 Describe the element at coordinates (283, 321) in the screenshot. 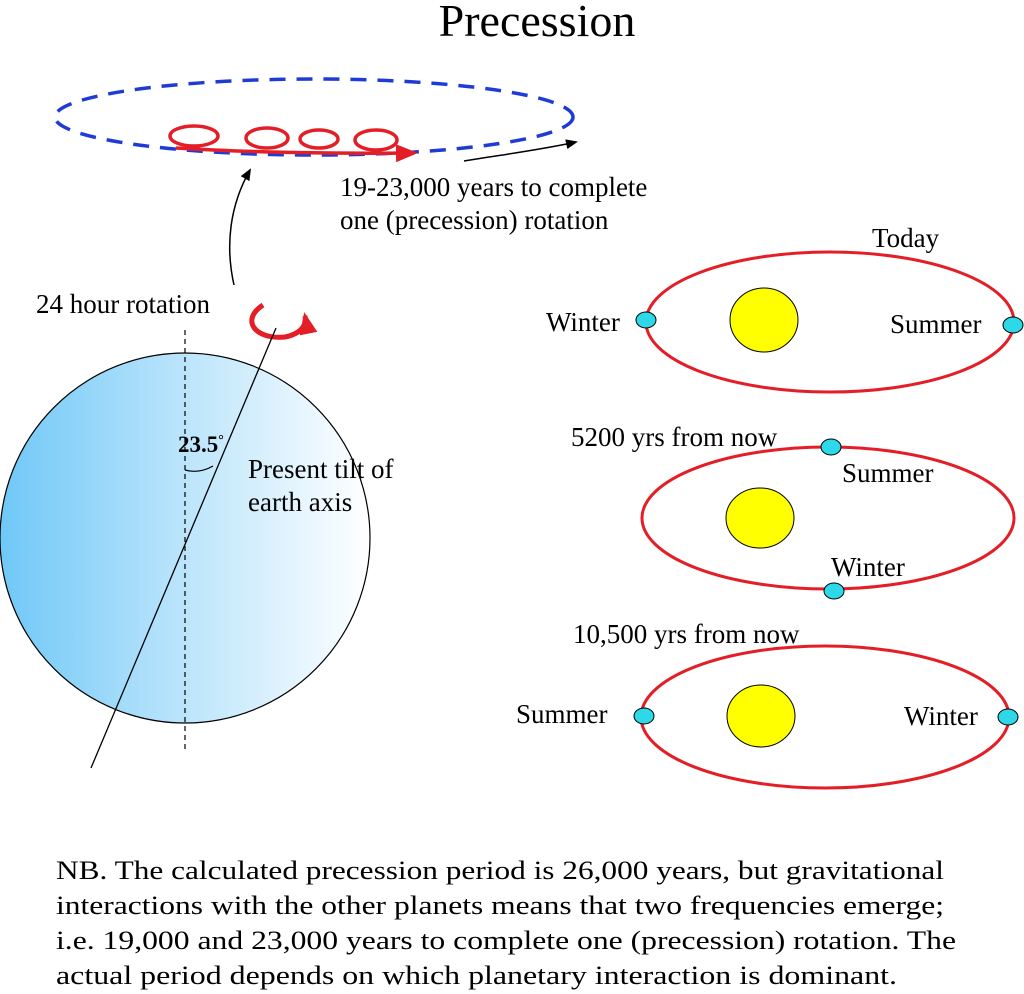

I see `rotation-arrow-icon` at that location.